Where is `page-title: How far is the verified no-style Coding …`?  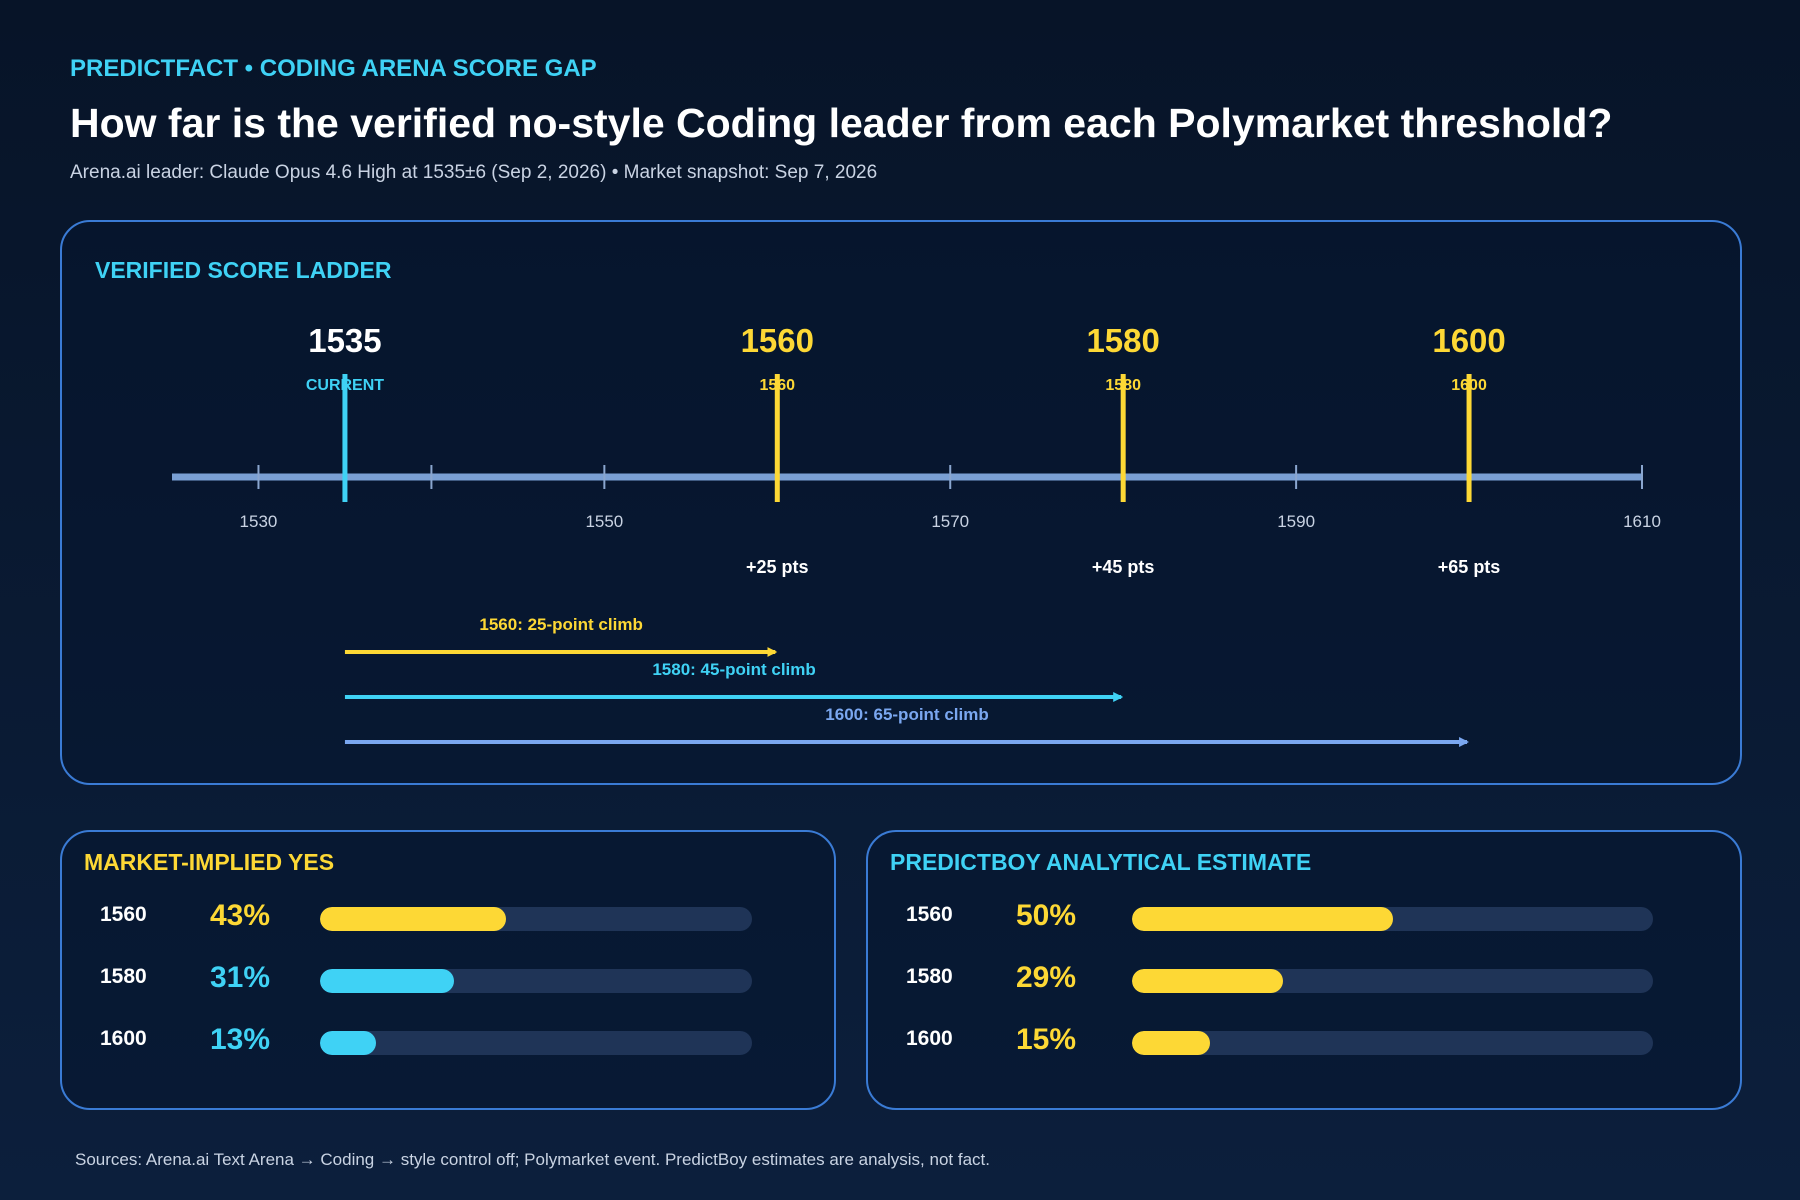 page-title: How far is the verified no-style Coding … is located at coordinates (841, 123).